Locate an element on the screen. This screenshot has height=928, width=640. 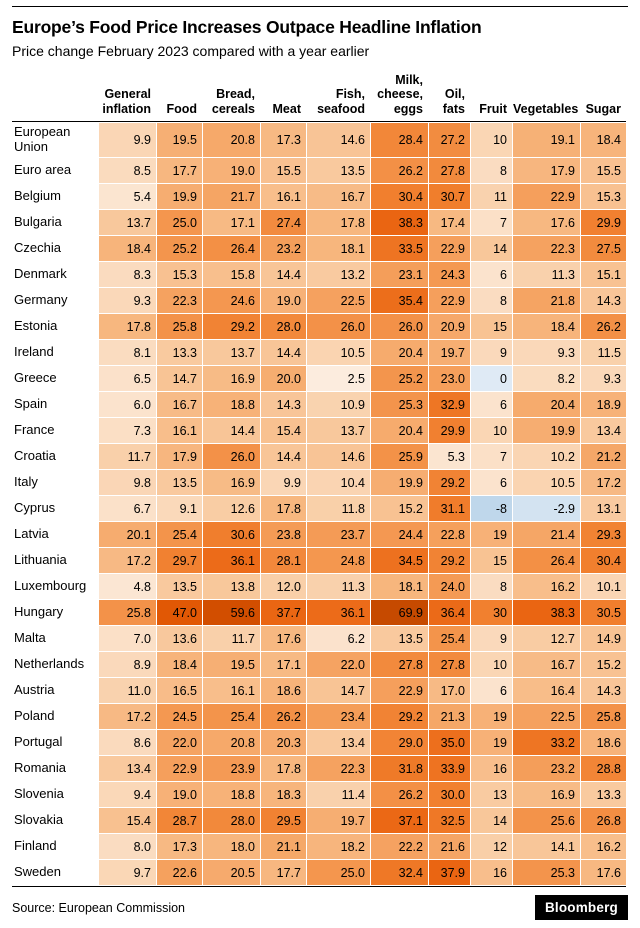
heatmap-cell: 14.1 is located at coordinates (546, 846).